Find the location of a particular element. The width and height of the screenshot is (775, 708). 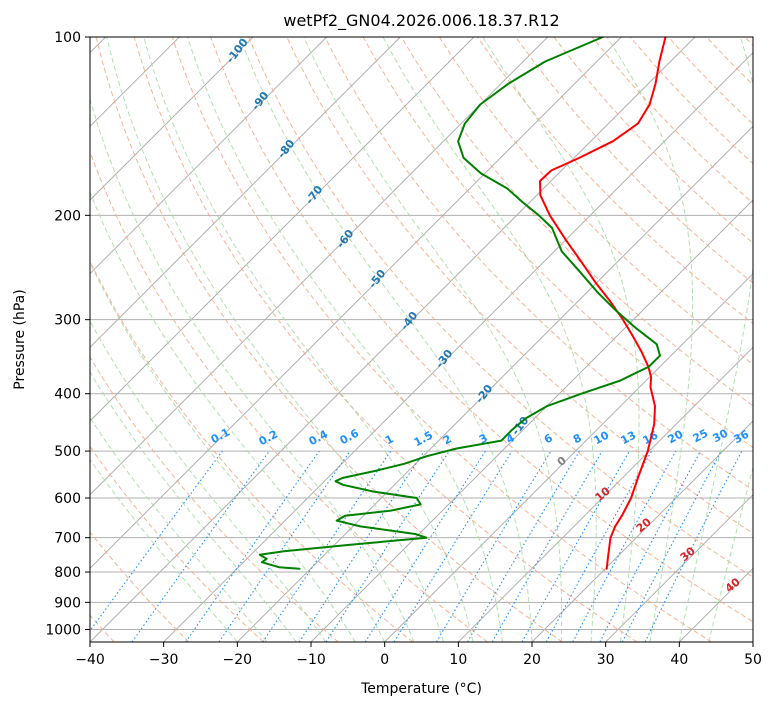

x-tick-label: −30 is located at coordinates (164, 660).